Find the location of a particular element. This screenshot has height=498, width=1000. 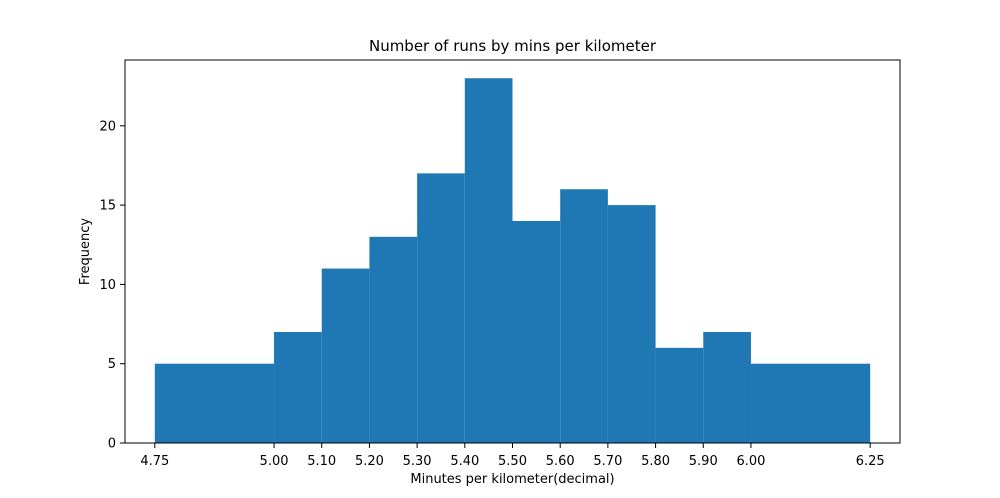

x-tick-label-6: 5.50 is located at coordinates (512, 461).